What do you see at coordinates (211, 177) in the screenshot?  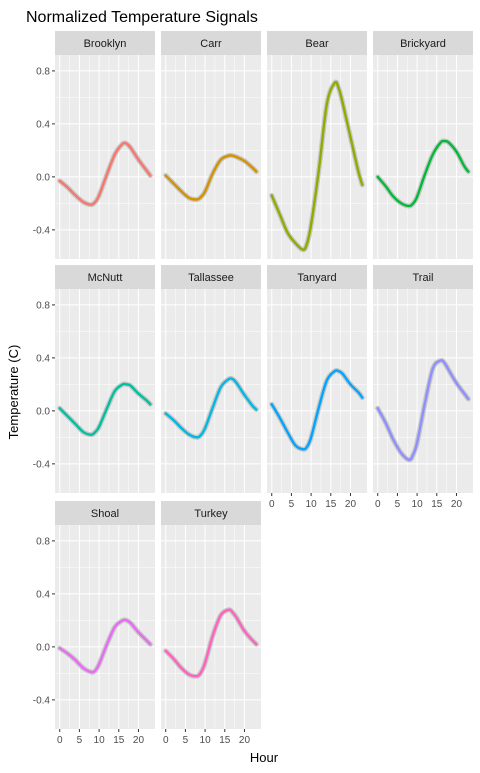 I see `series-line-carr` at bounding box center [211, 177].